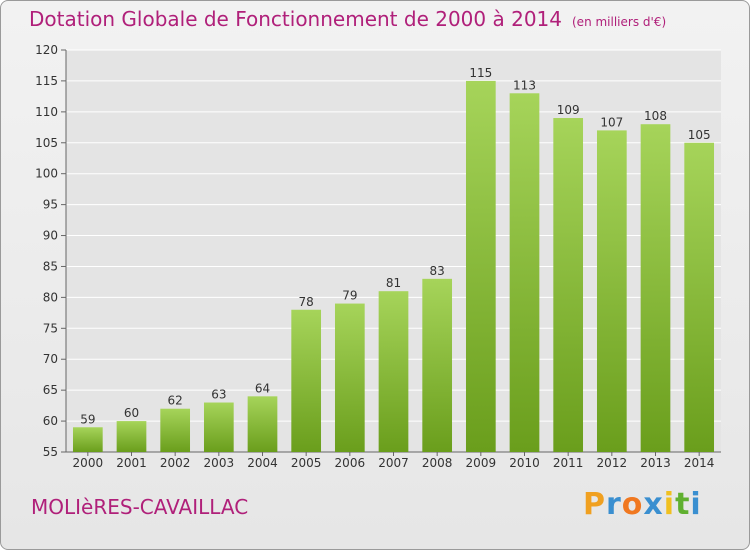 Image resolution: width=750 pixels, height=550 pixels. Describe the element at coordinates (46, 174) in the screenshot. I see `y-tick-label: 100` at that location.